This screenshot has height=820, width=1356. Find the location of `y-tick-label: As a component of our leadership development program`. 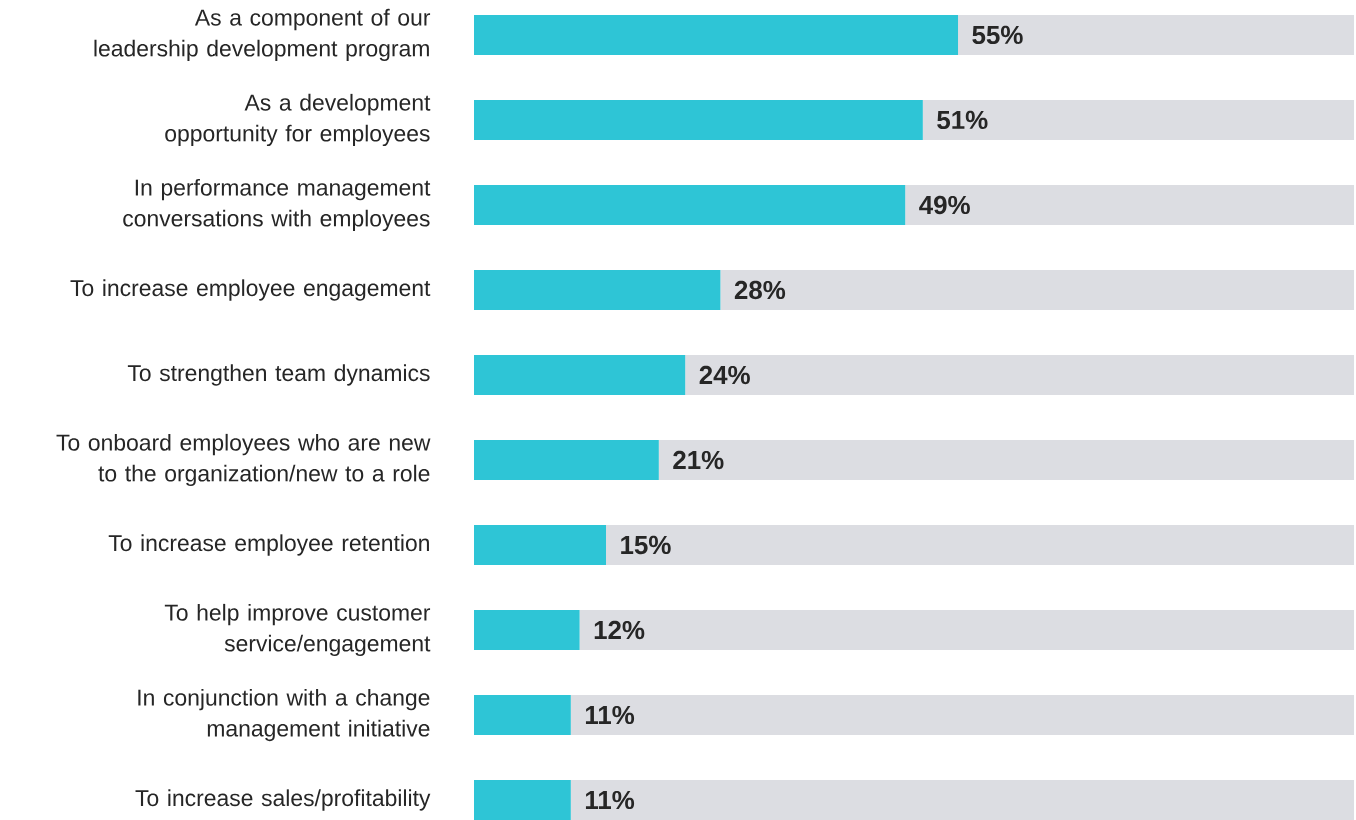

y-tick-label: As a component of our leadership development program is located at coordinates (262, 35).